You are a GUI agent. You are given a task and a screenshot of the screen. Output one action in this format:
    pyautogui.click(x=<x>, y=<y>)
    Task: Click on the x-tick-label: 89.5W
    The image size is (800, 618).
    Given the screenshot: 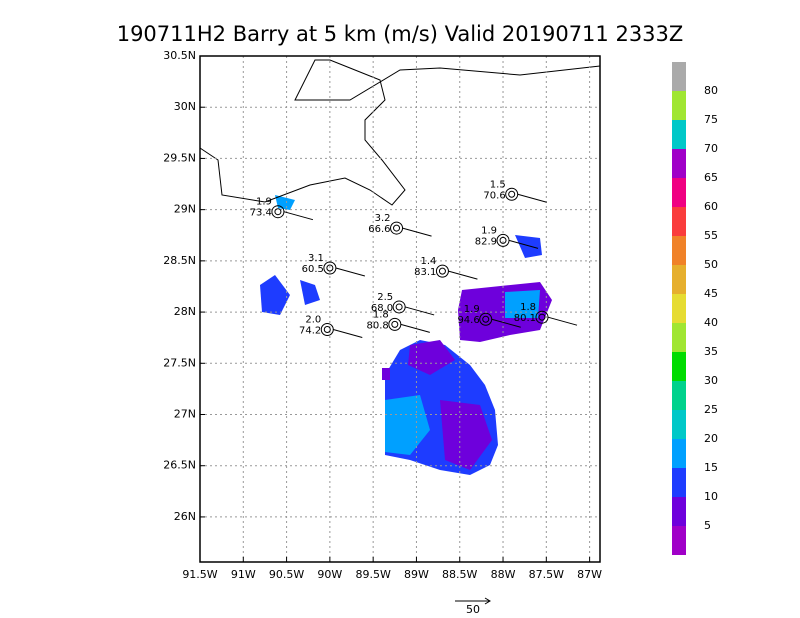 What is the action you would take?
    pyautogui.click(x=372, y=574)
    